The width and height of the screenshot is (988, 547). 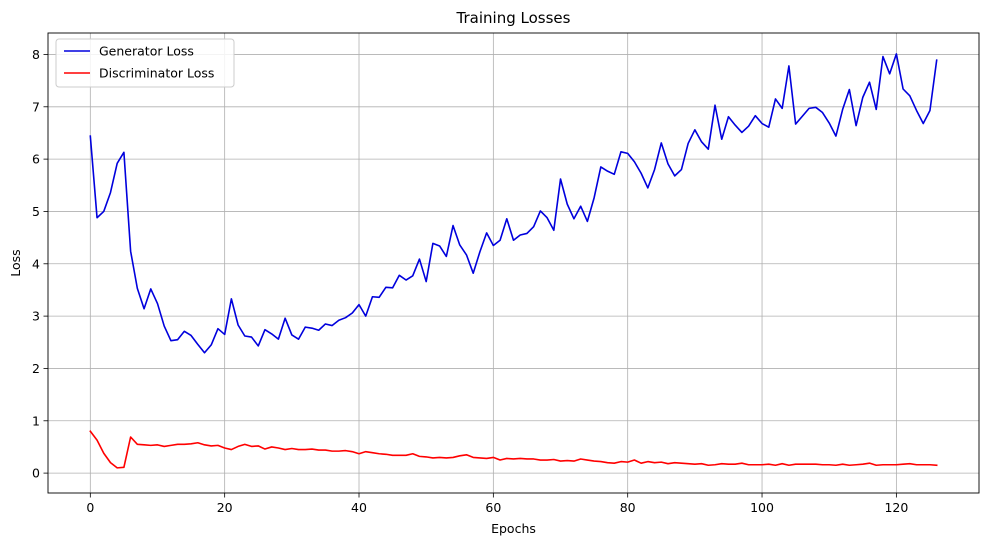 I want to click on legend-box, so click(x=145, y=63).